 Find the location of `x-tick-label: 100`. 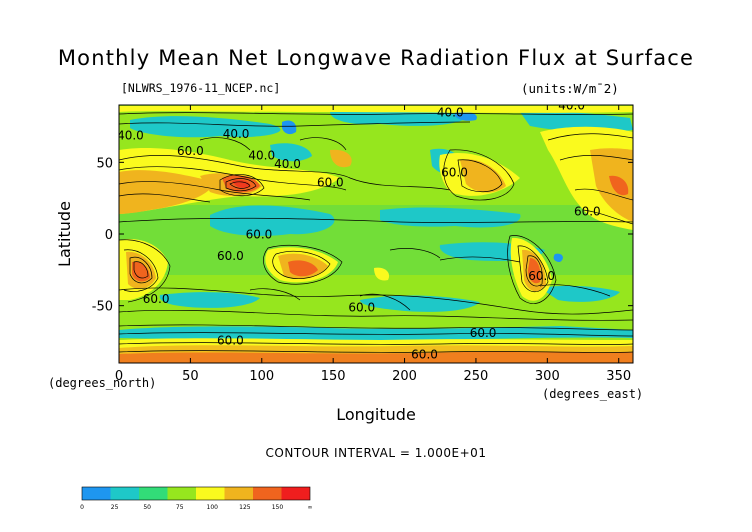

x-tick-label: 100 is located at coordinates (261, 376).